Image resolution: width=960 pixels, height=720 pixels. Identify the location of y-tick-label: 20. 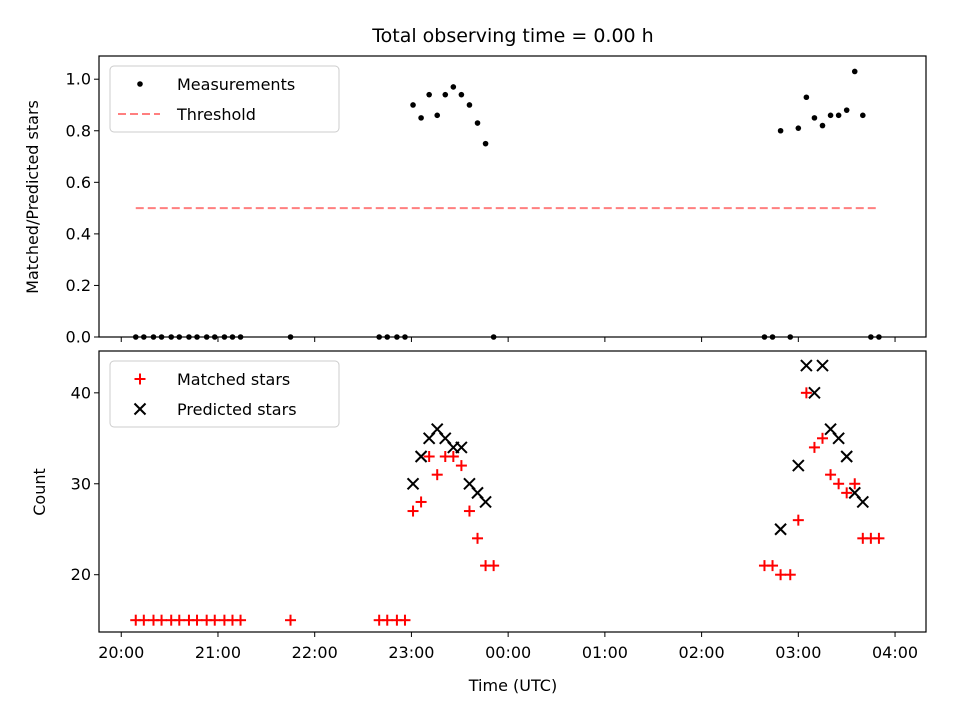
(81, 574).